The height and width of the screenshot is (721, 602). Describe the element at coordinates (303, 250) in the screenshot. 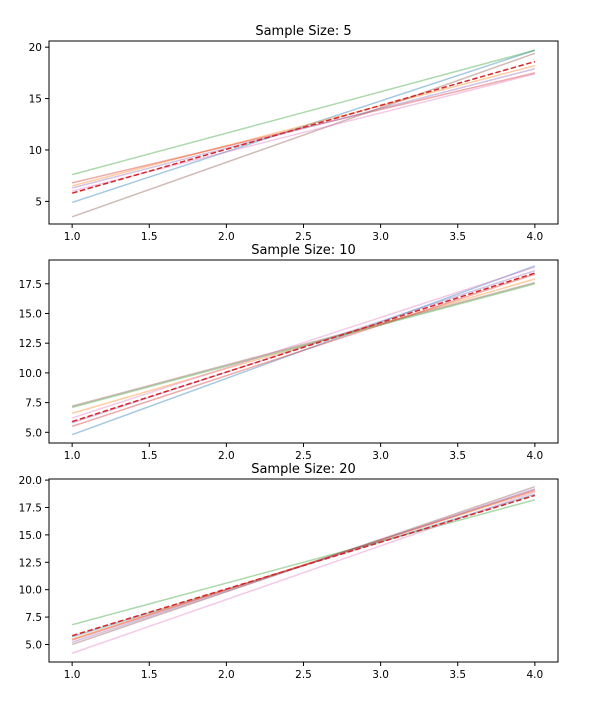

I see `chart-title: Sample Size: 10` at that location.